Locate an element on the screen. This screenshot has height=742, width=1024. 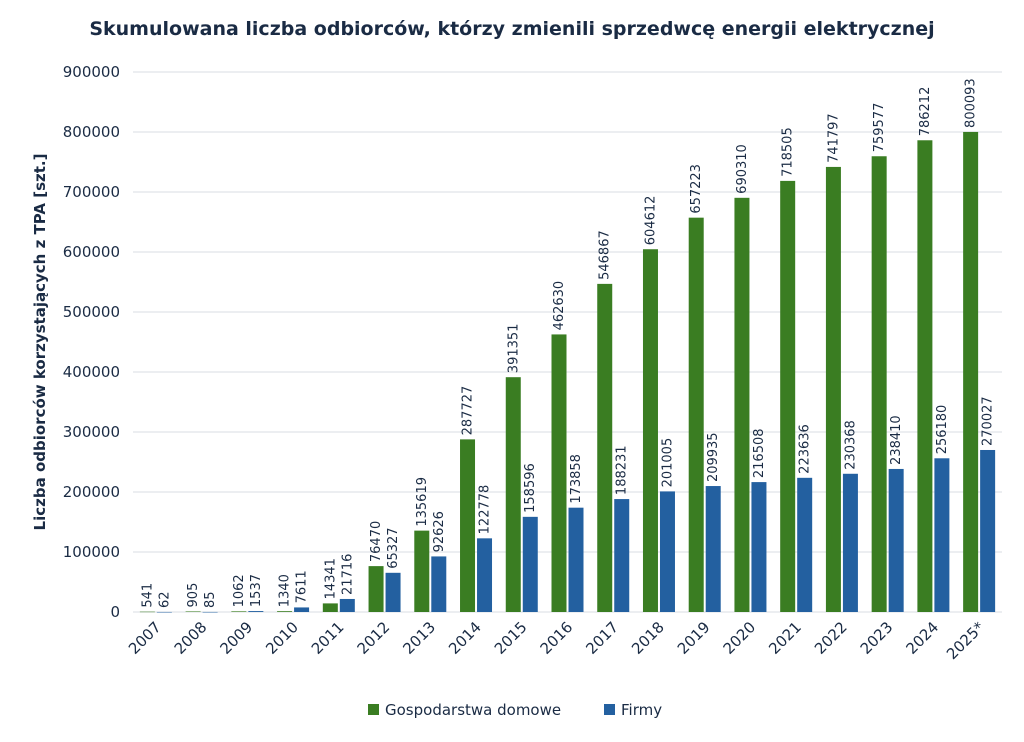
y-tick-label: 700000 is located at coordinates (91, 192).